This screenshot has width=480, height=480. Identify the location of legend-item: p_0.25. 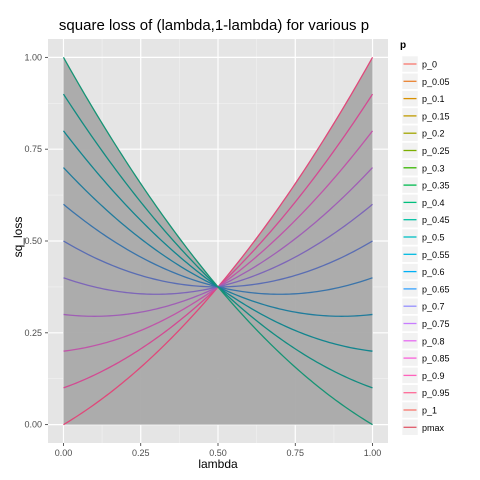
(425, 150).